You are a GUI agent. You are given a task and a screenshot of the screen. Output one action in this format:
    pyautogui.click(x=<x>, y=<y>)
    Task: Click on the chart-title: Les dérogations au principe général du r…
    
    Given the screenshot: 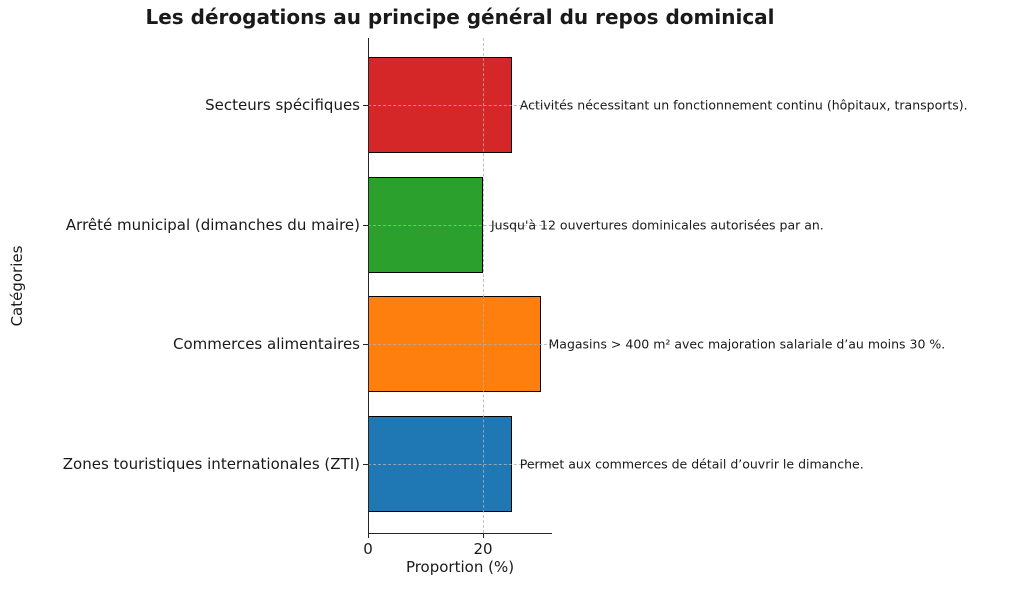 What is the action you would take?
    pyautogui.click(x=460, y=17)
    